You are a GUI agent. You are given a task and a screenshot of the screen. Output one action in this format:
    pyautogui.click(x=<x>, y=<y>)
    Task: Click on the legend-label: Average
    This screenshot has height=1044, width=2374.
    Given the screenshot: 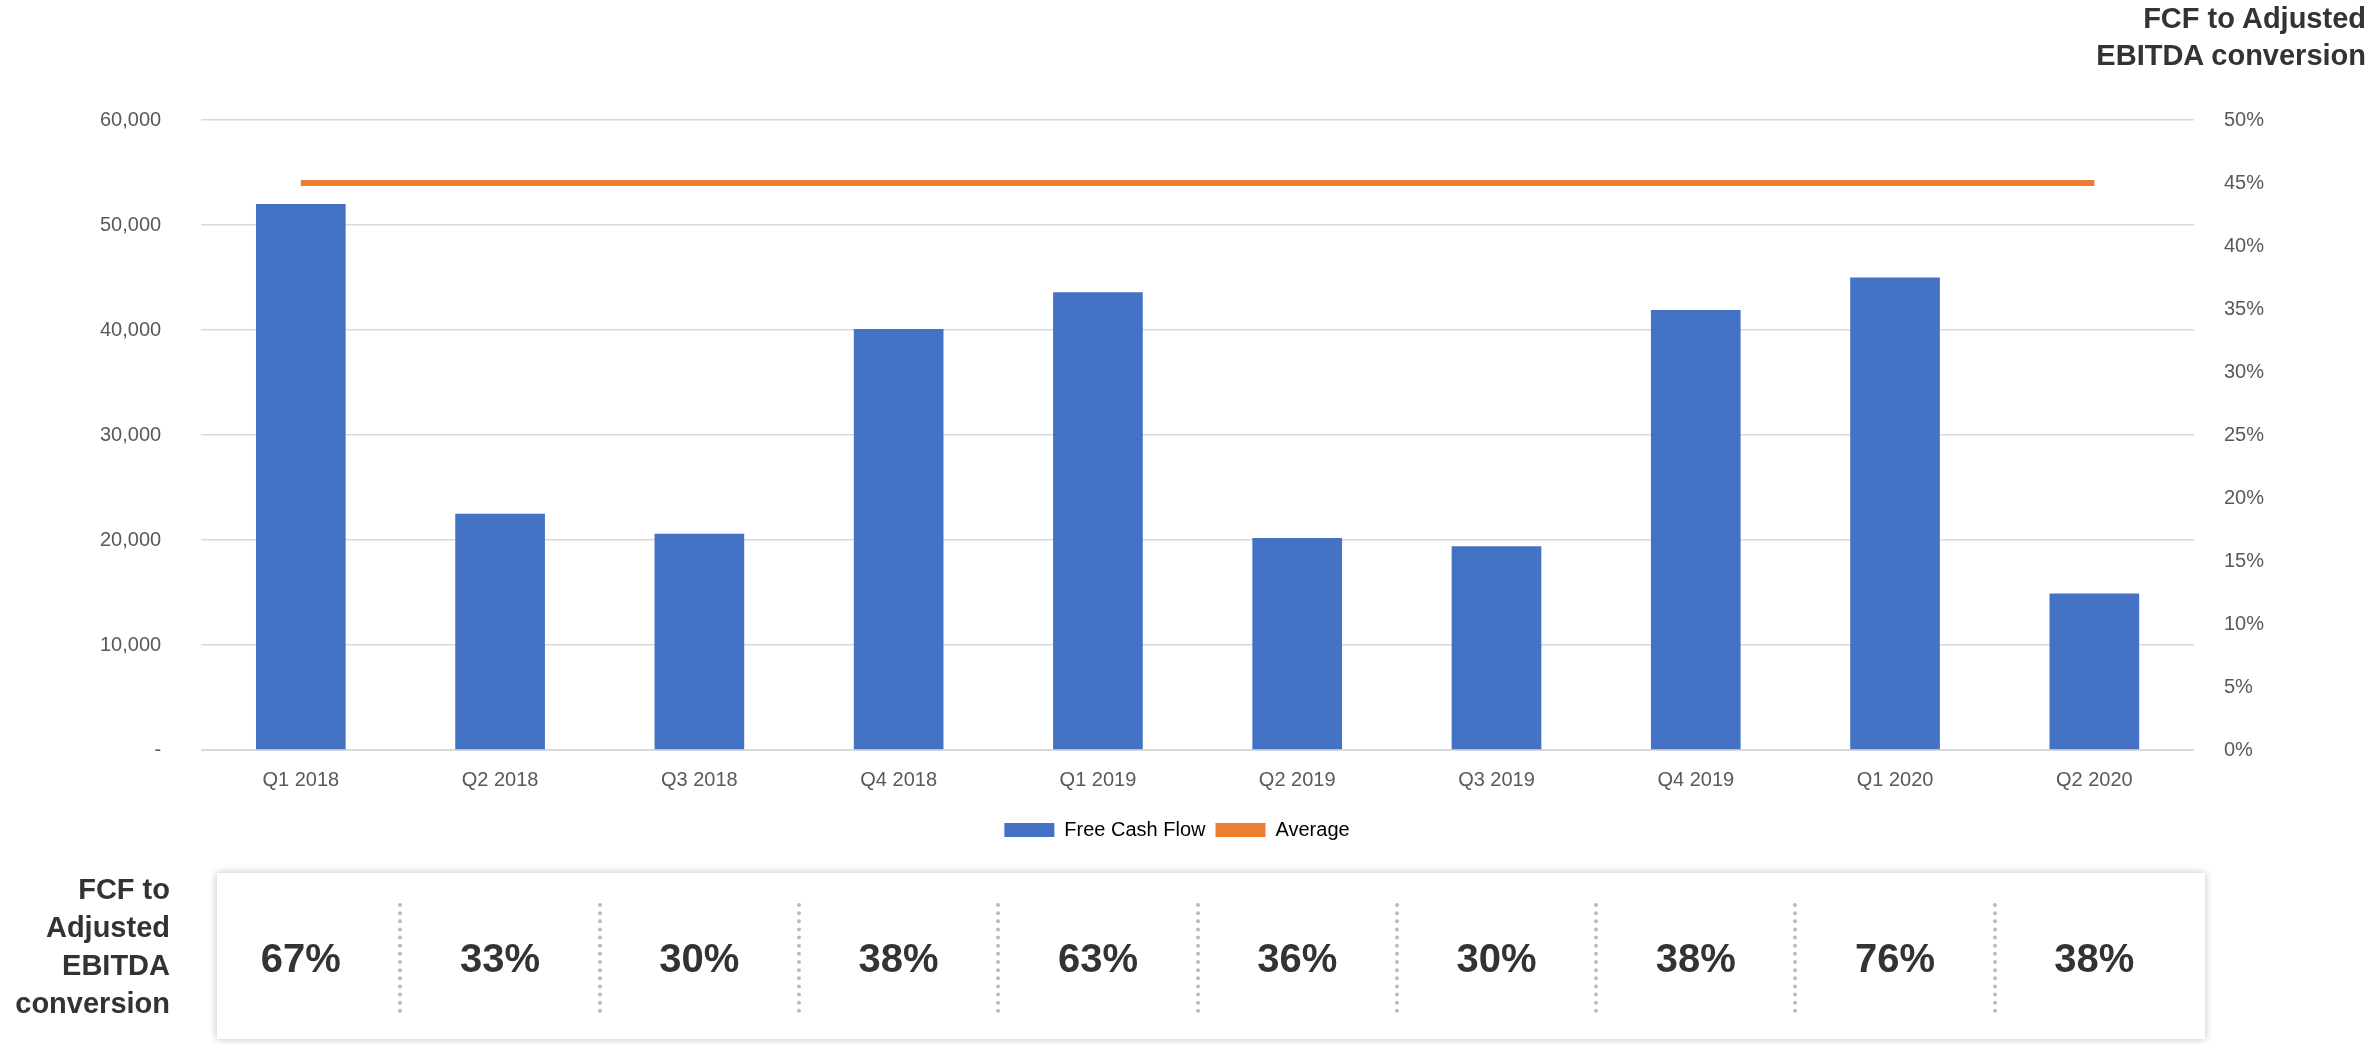 What is the action you would take?
    pyautogui.click(x=1312, y=828)
    